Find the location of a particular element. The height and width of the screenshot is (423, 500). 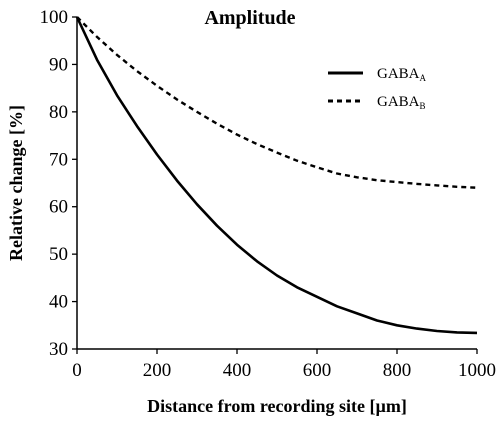

x-tick-label: 1000 is located at coordinates (477, 370).